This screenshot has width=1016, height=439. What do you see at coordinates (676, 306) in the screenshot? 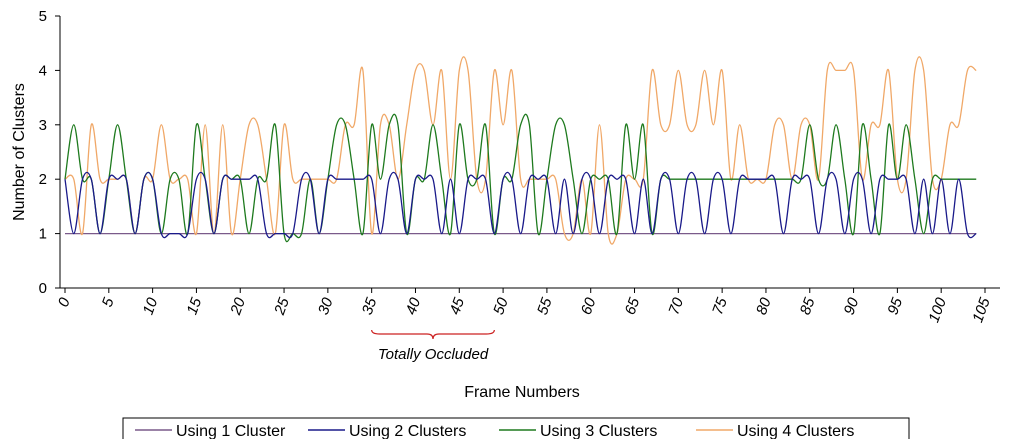
I see `x-tick-label: 70` at bounding box center [676, 306].